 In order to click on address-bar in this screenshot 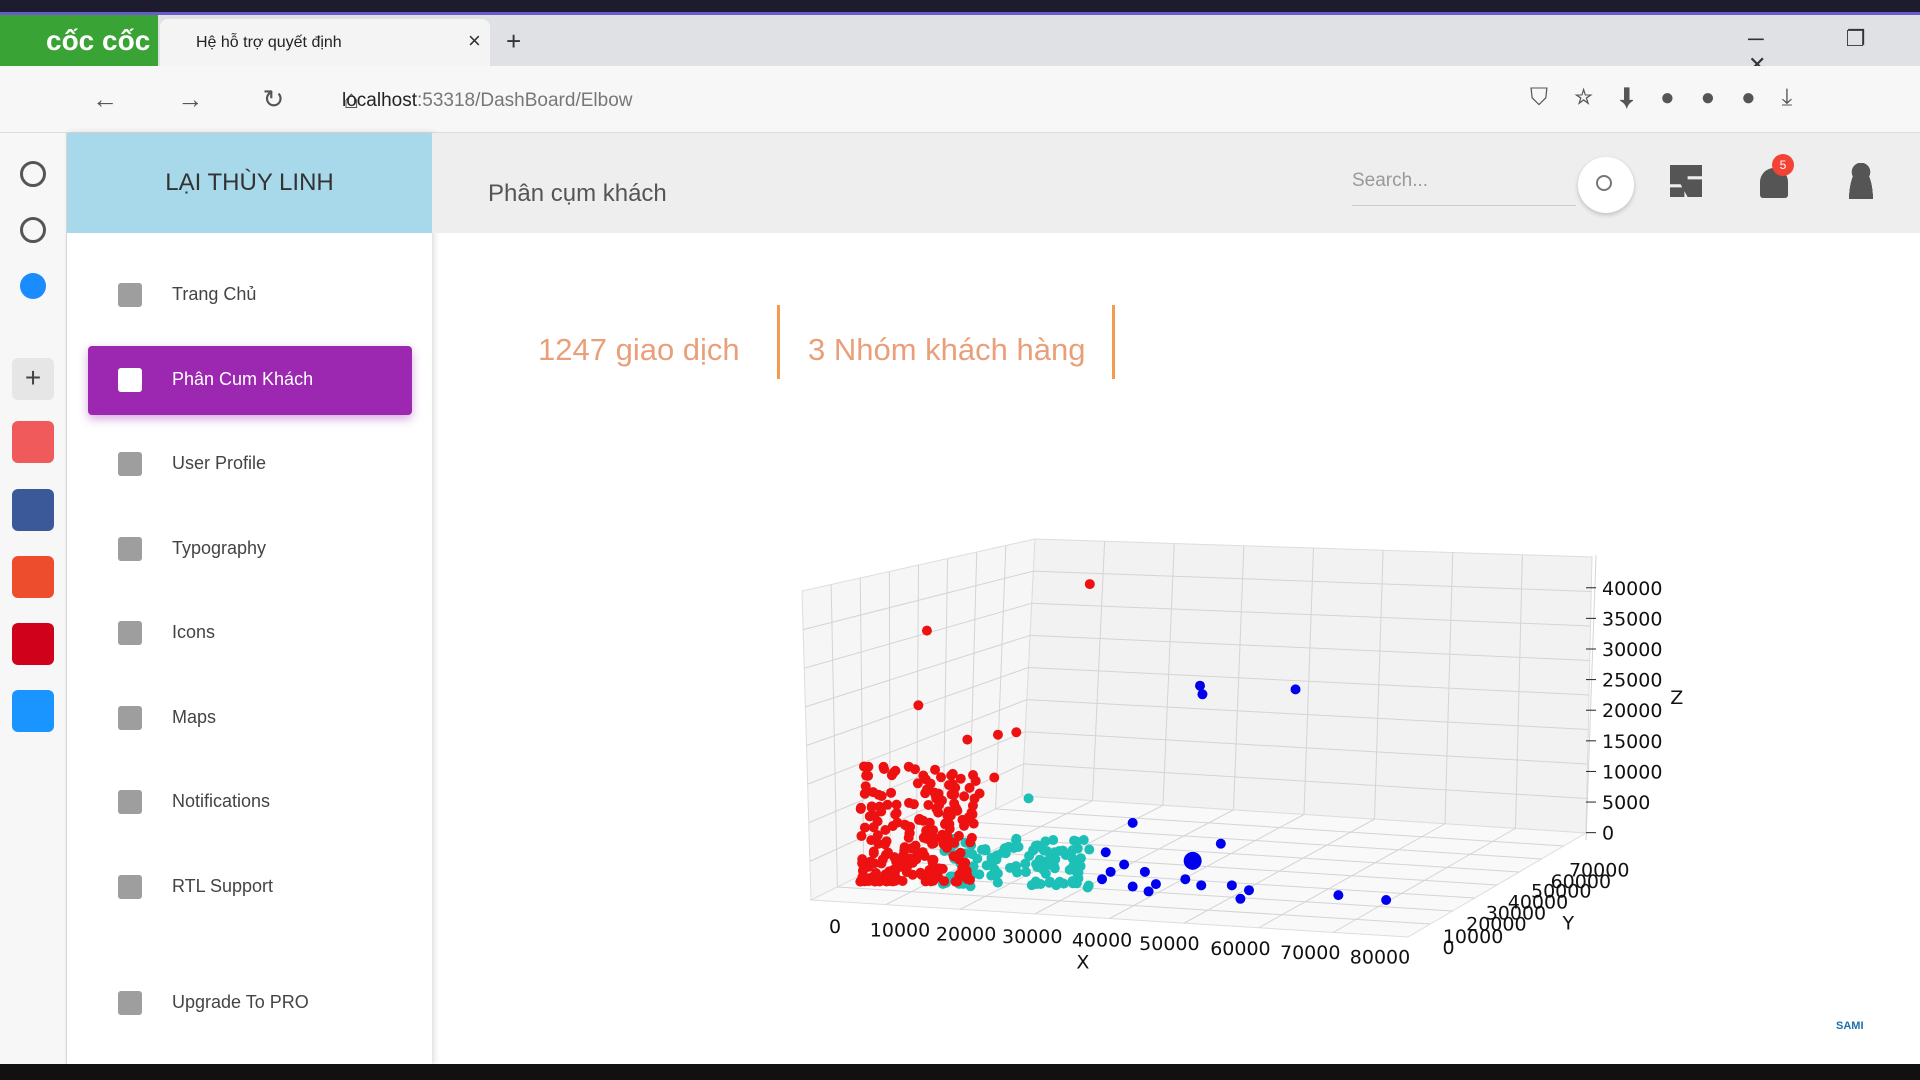, I will do `click(960, 99)`.